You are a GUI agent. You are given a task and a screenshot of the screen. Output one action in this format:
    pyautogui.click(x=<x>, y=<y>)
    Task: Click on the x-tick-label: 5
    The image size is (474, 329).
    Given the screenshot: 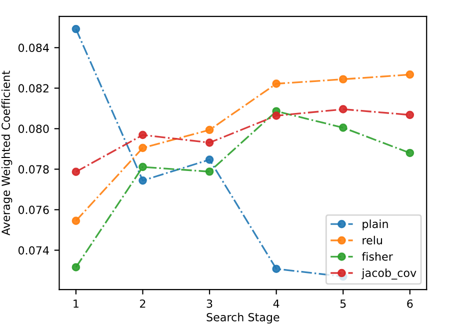 What is the action you would take?
    pyautogui.click(x=343, y=304)
    